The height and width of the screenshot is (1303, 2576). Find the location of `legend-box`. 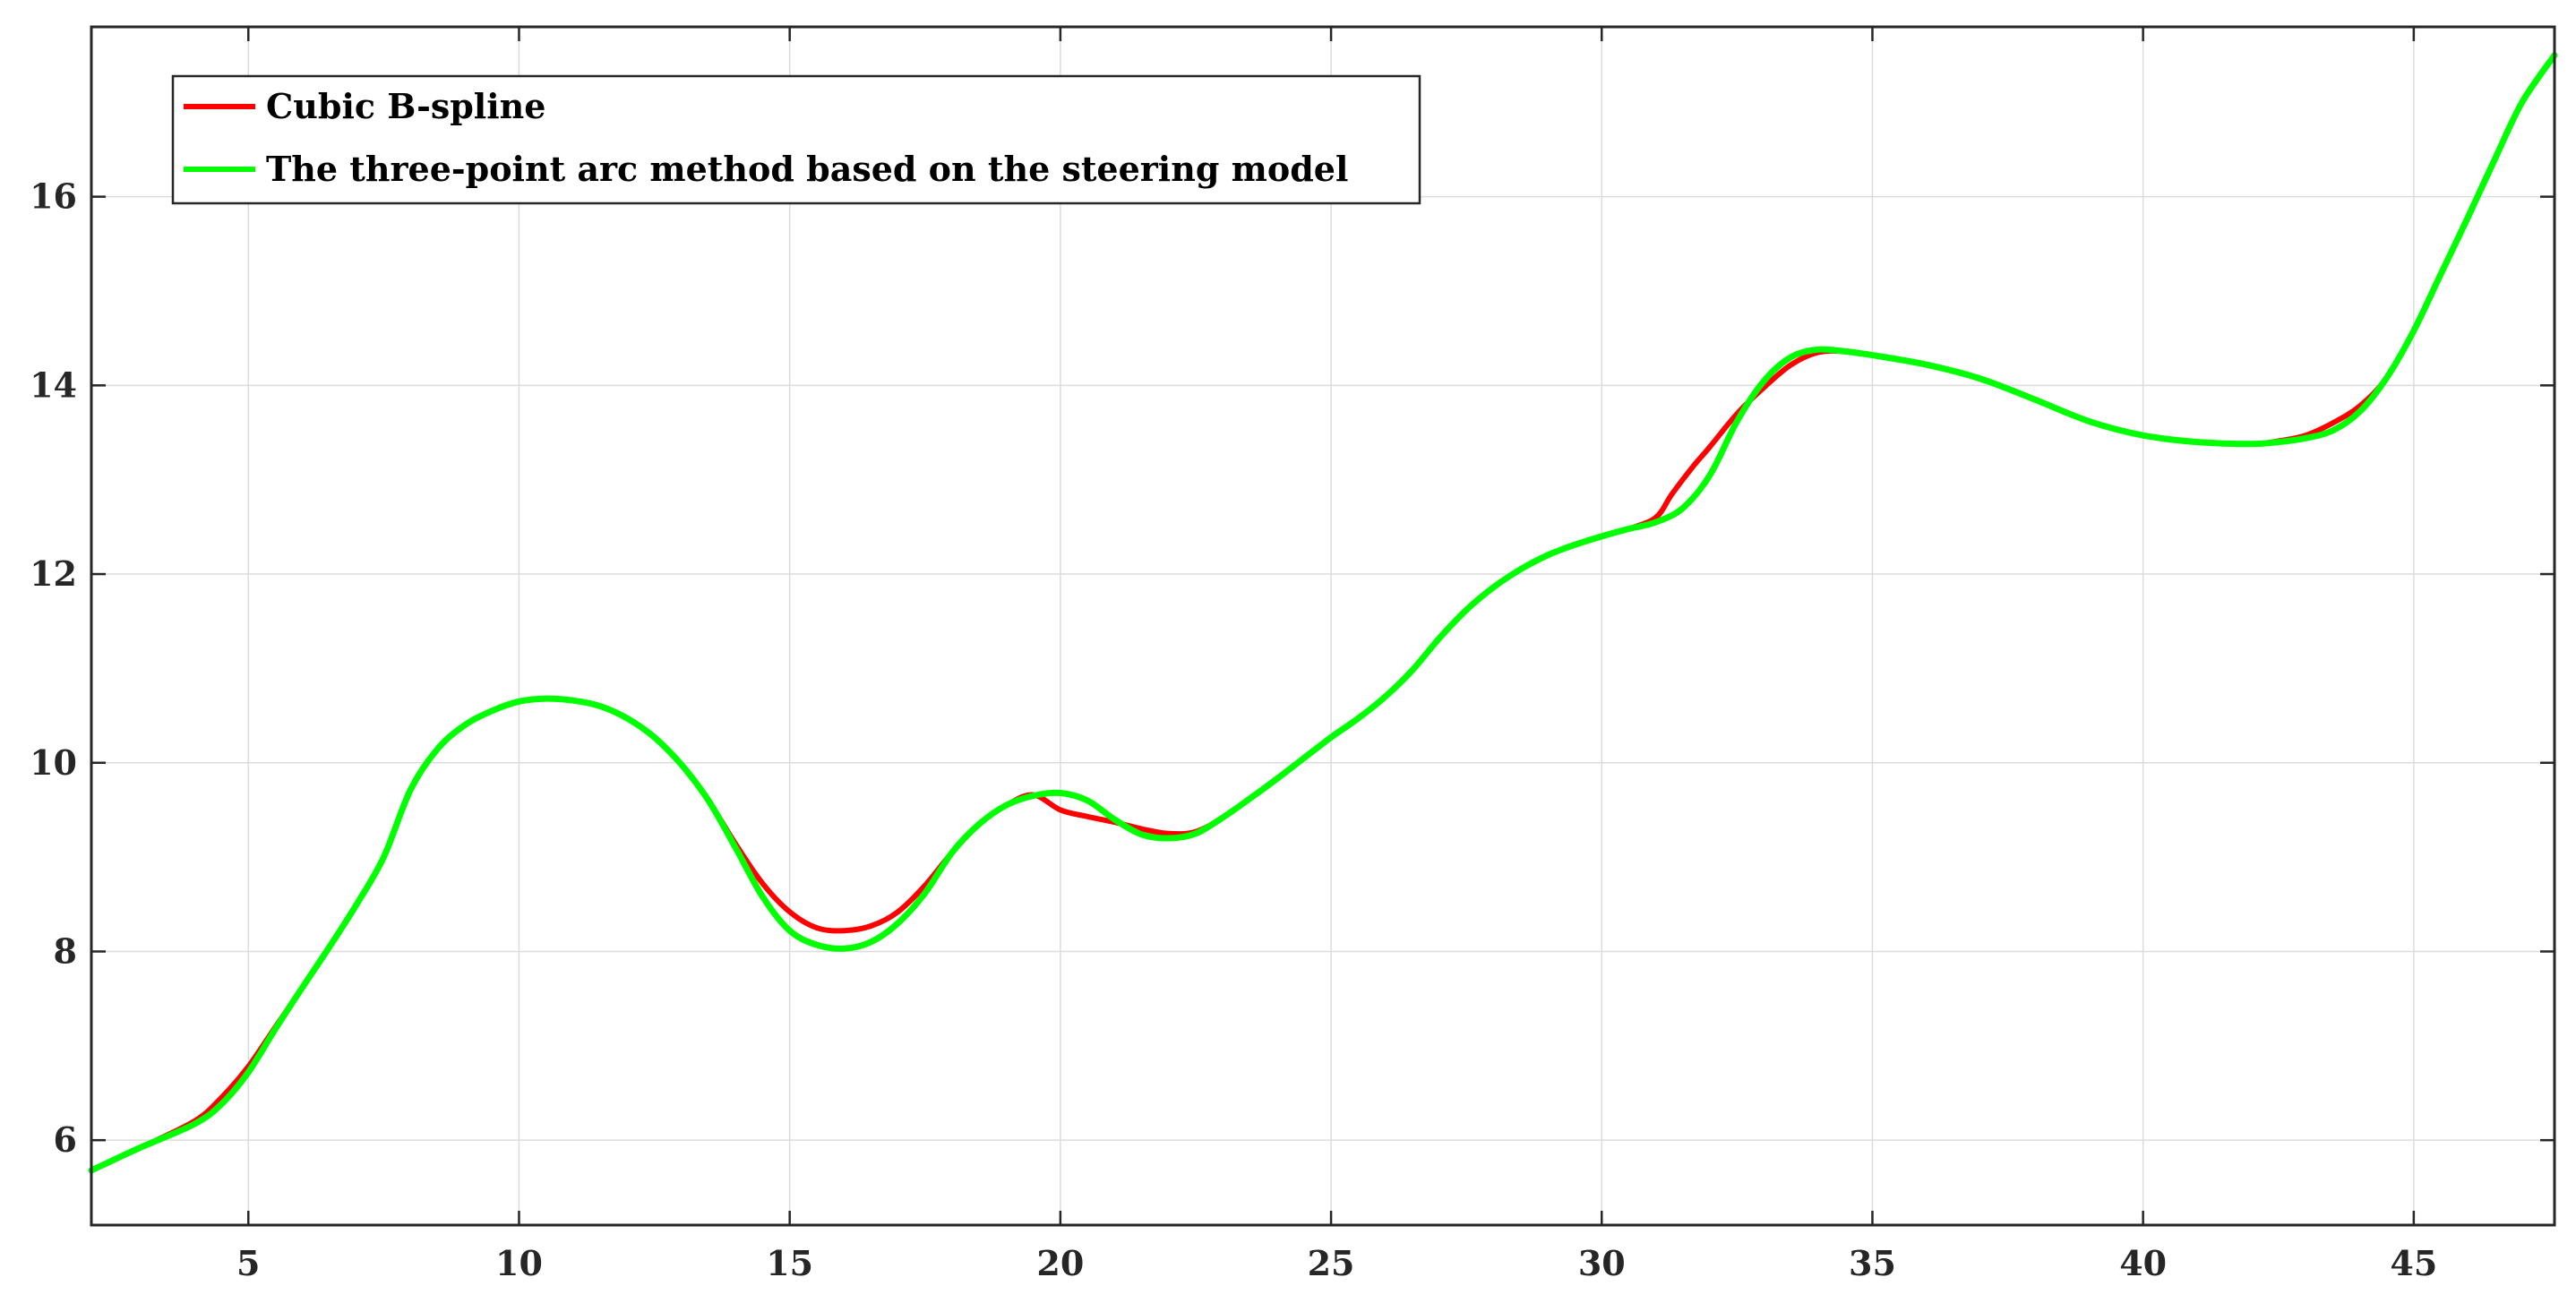

legend-box is located at coordinates (796, 139).